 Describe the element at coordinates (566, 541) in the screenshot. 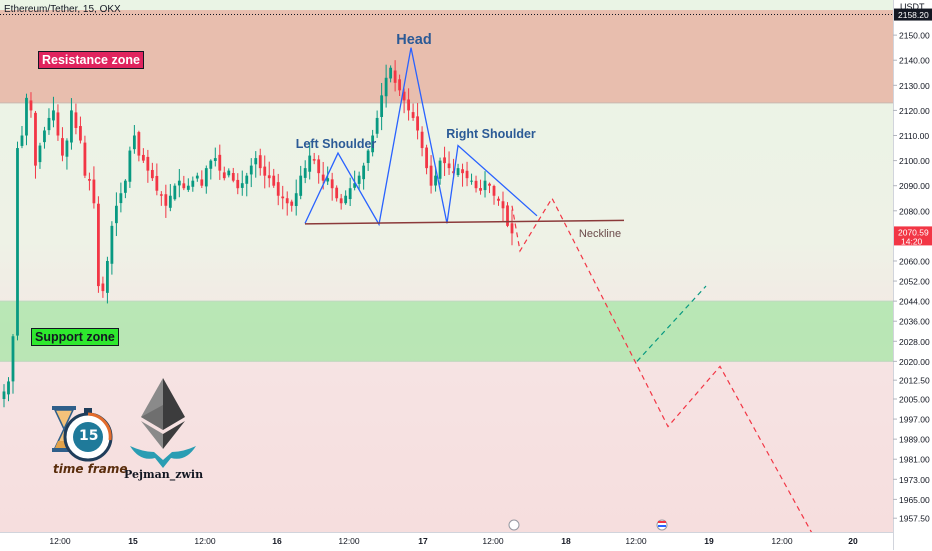

I see `time-tick-label: 18` at that location.